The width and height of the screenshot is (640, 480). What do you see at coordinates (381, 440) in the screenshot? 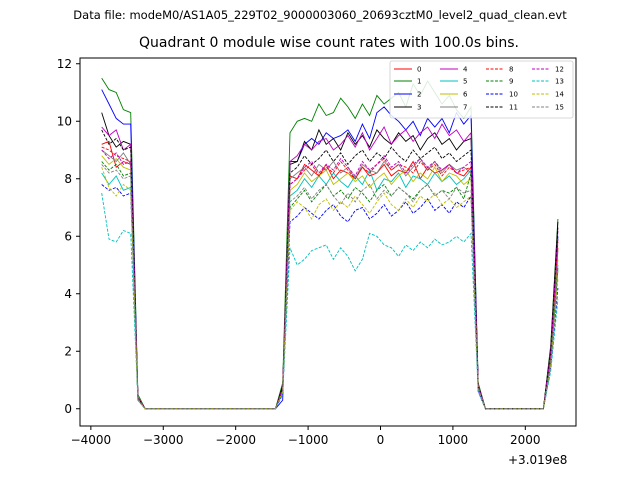
I see `x-tick-label: 0` at bounding box center [381, 440].